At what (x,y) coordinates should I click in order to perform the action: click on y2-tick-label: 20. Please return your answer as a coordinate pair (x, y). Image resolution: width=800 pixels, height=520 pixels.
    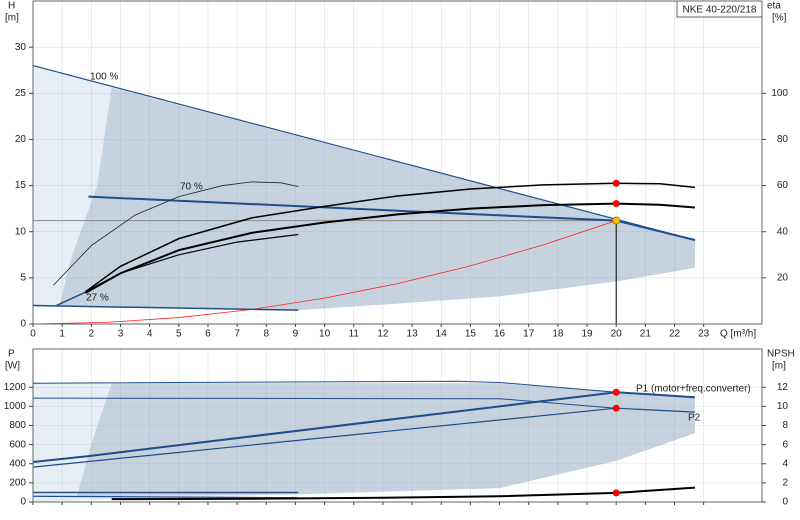
    Looking at the image, I should click on (783, 277).